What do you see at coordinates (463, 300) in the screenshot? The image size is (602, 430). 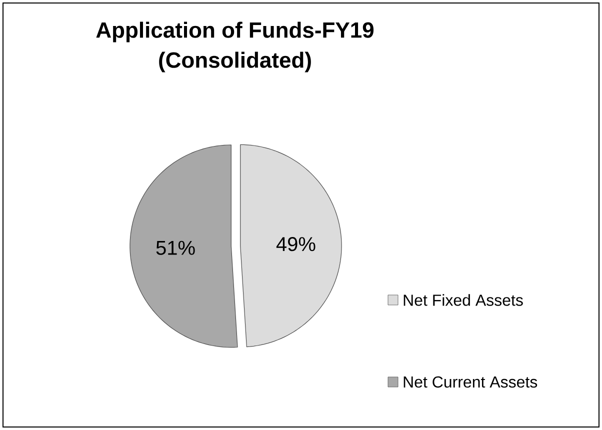 I see `legend-label: Net Fixed Assets` at bounding box center [463, 300].